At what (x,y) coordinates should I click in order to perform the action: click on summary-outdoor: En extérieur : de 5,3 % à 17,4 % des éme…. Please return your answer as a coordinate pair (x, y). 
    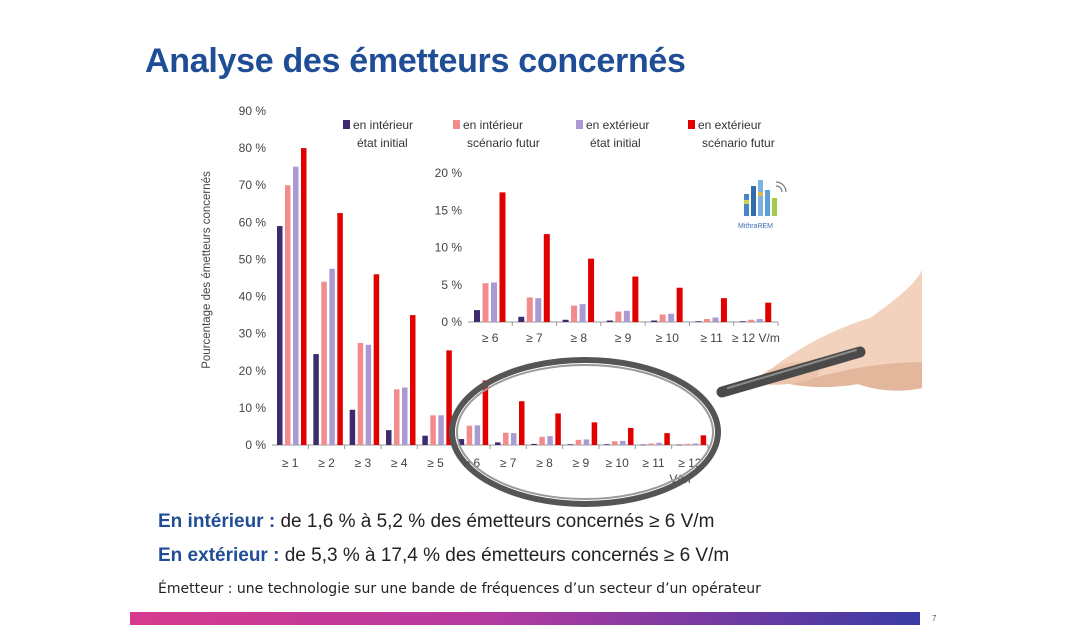
    Looking at the image, I should click on (443, 556).